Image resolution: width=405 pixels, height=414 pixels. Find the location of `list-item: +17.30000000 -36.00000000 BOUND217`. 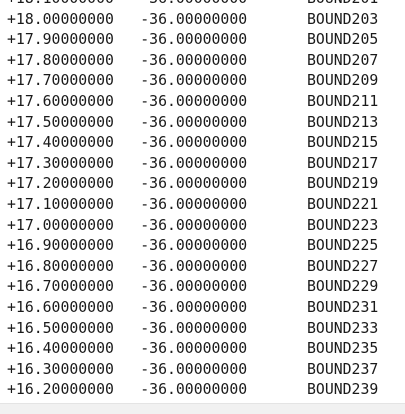

list-item: +17.30000000 -36.00000000 BOUND217 is located at coordinates (202, 164).